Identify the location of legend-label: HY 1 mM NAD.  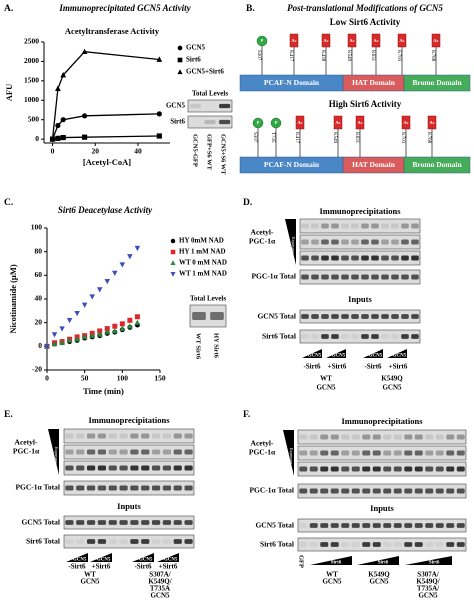
(202, 252).